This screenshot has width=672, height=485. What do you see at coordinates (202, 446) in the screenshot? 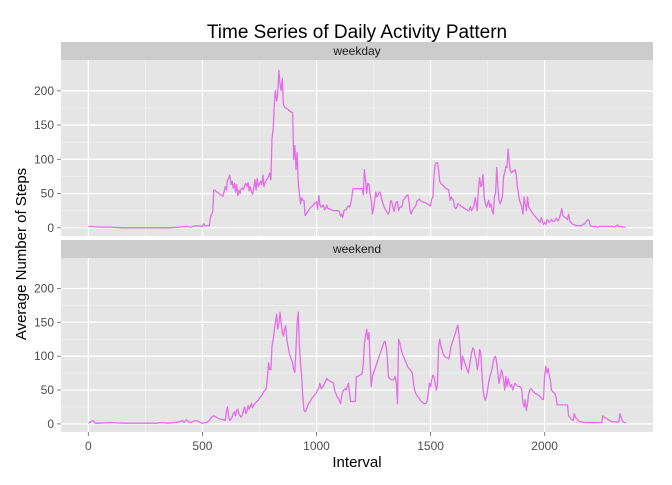
I see `x-tick-label: 500` at bounding box center [202, 446].